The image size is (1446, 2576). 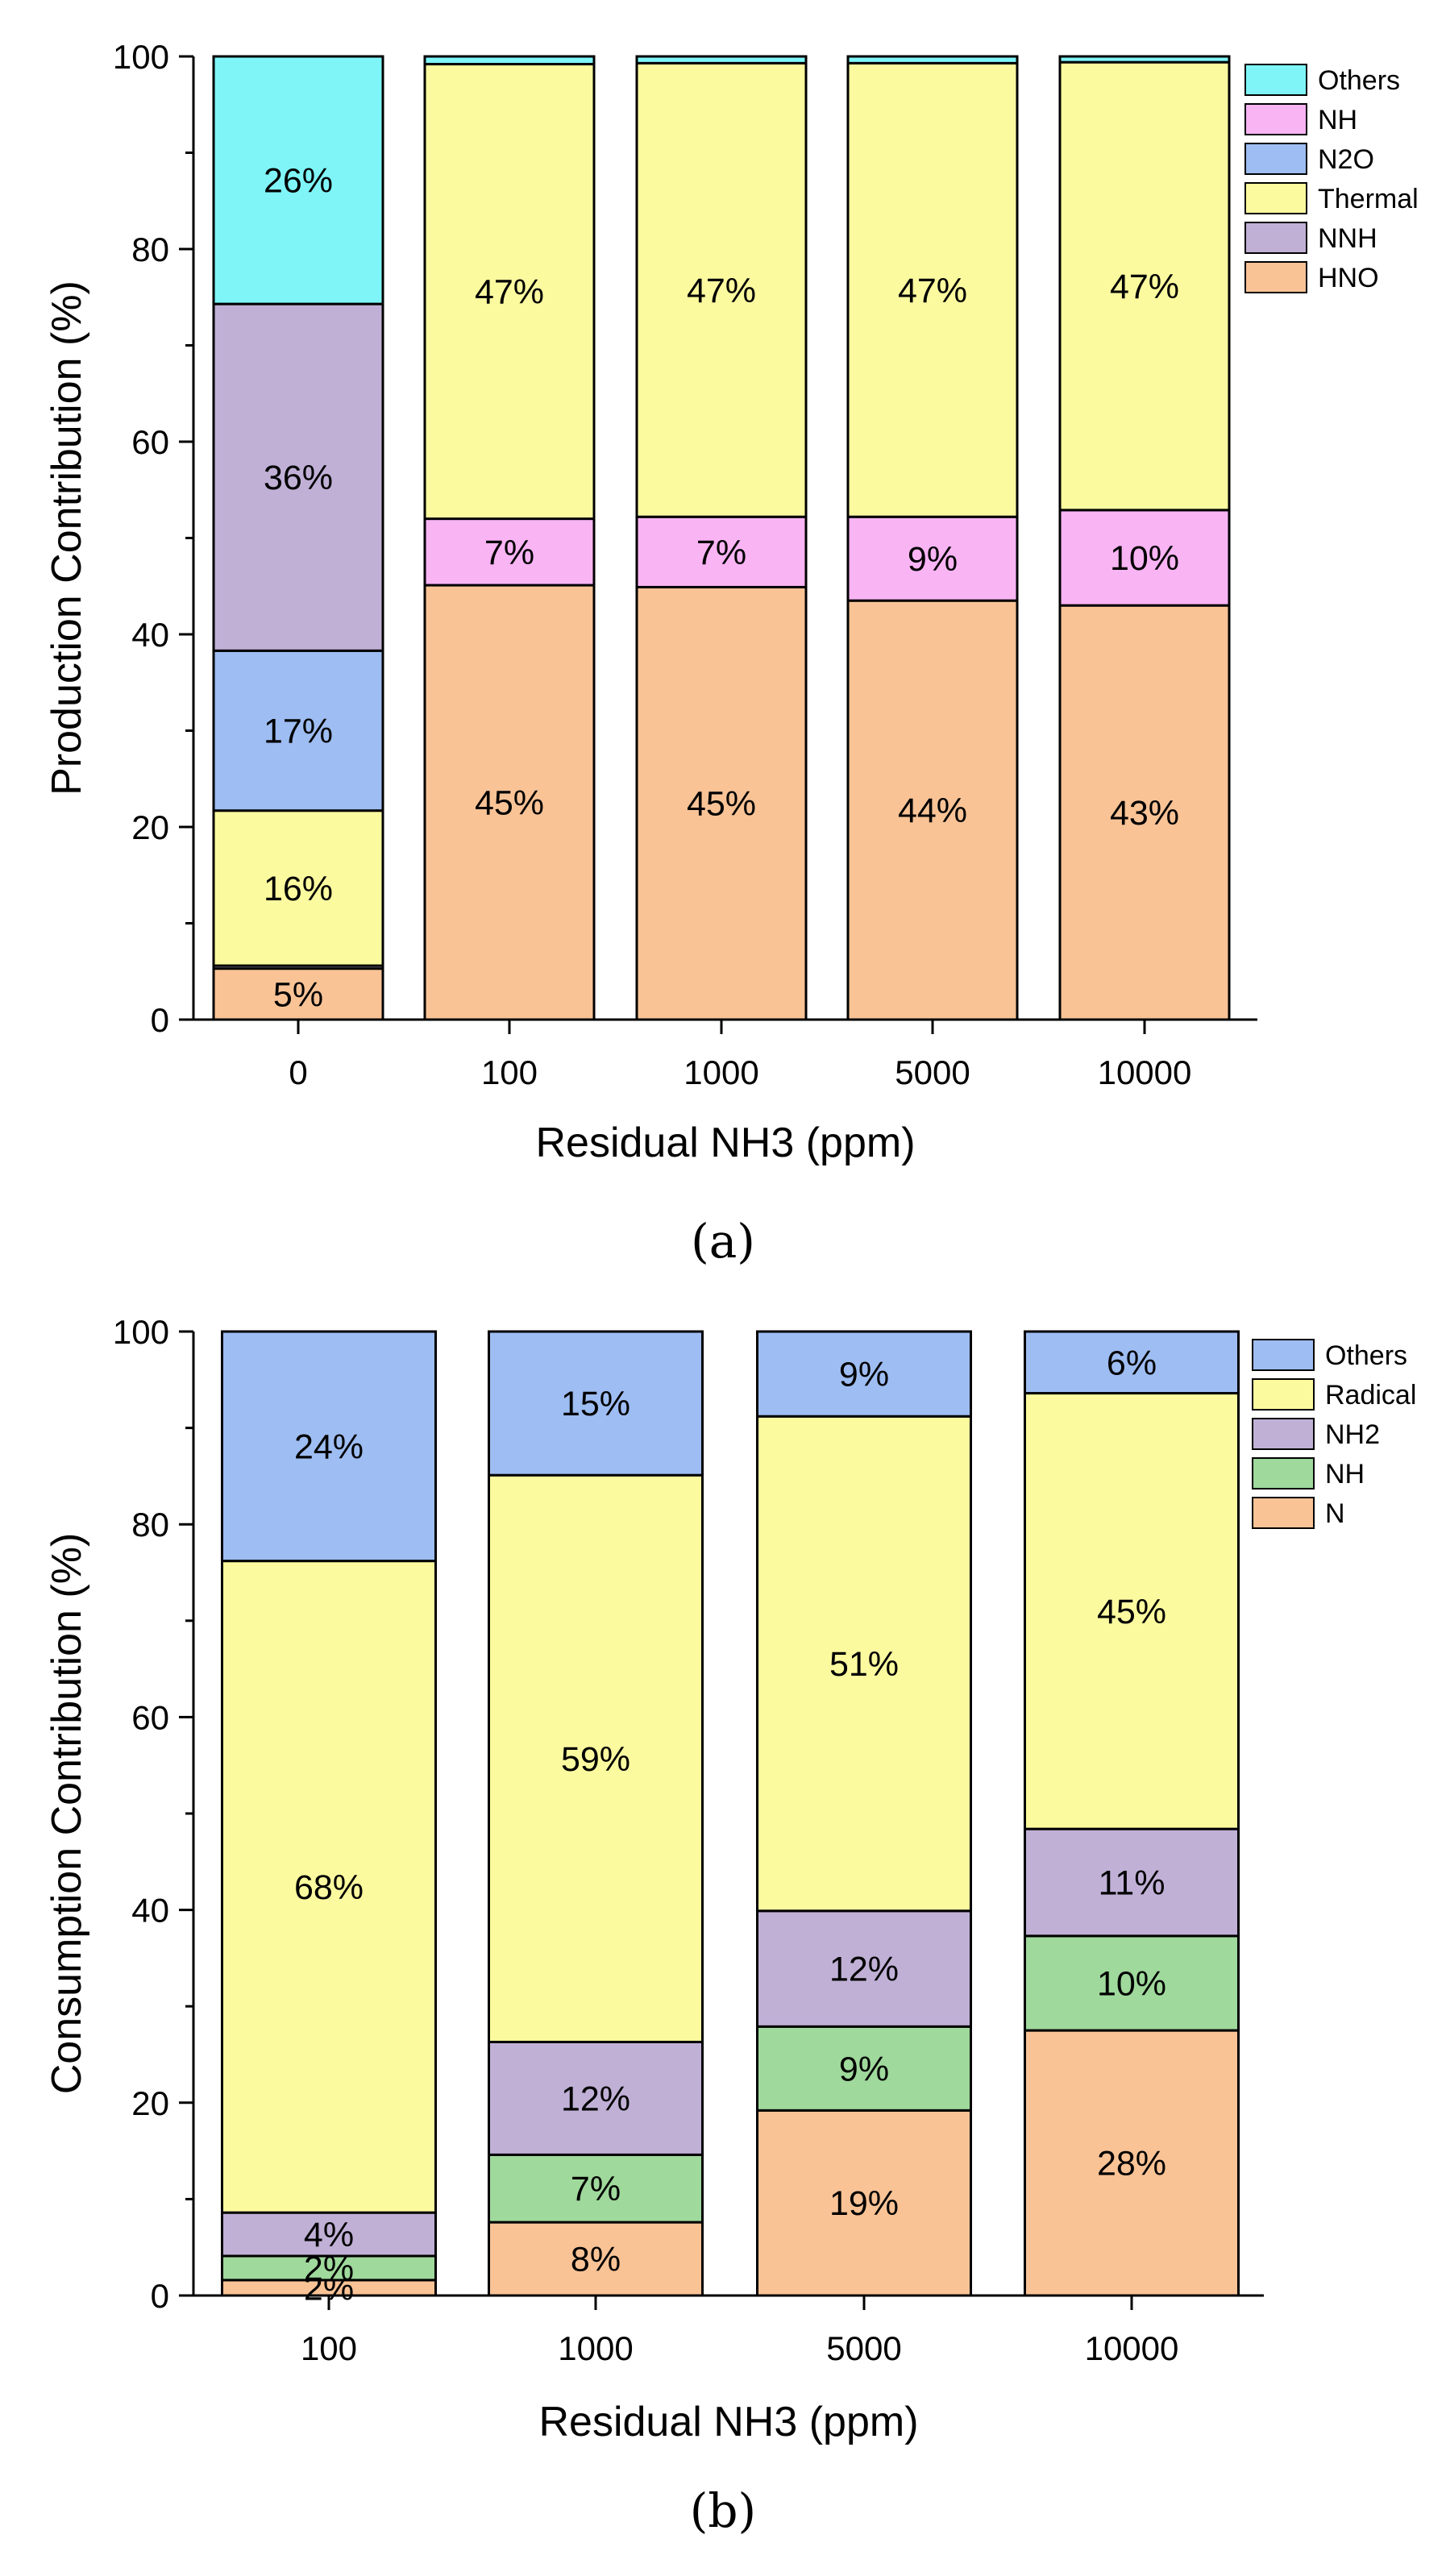 What do you see at coordinates (1283, 1394) in the screenshot?
I see `legend-swatch-radical` at bounding box center [1283, 1394].